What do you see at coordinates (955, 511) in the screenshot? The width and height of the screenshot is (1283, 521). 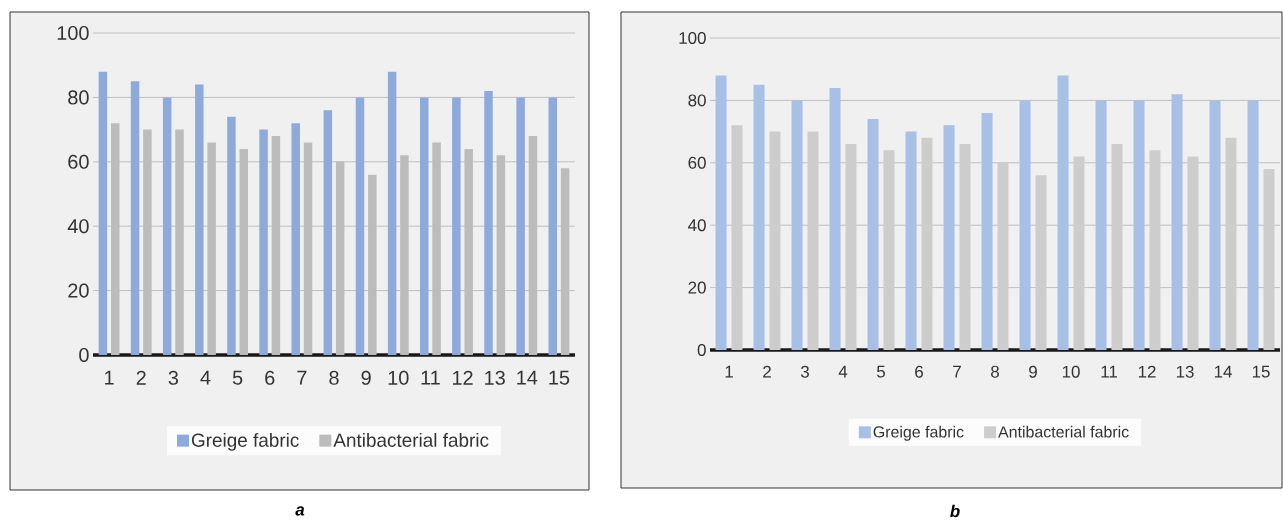 I see `text: b` at bounding box center [955, 511].